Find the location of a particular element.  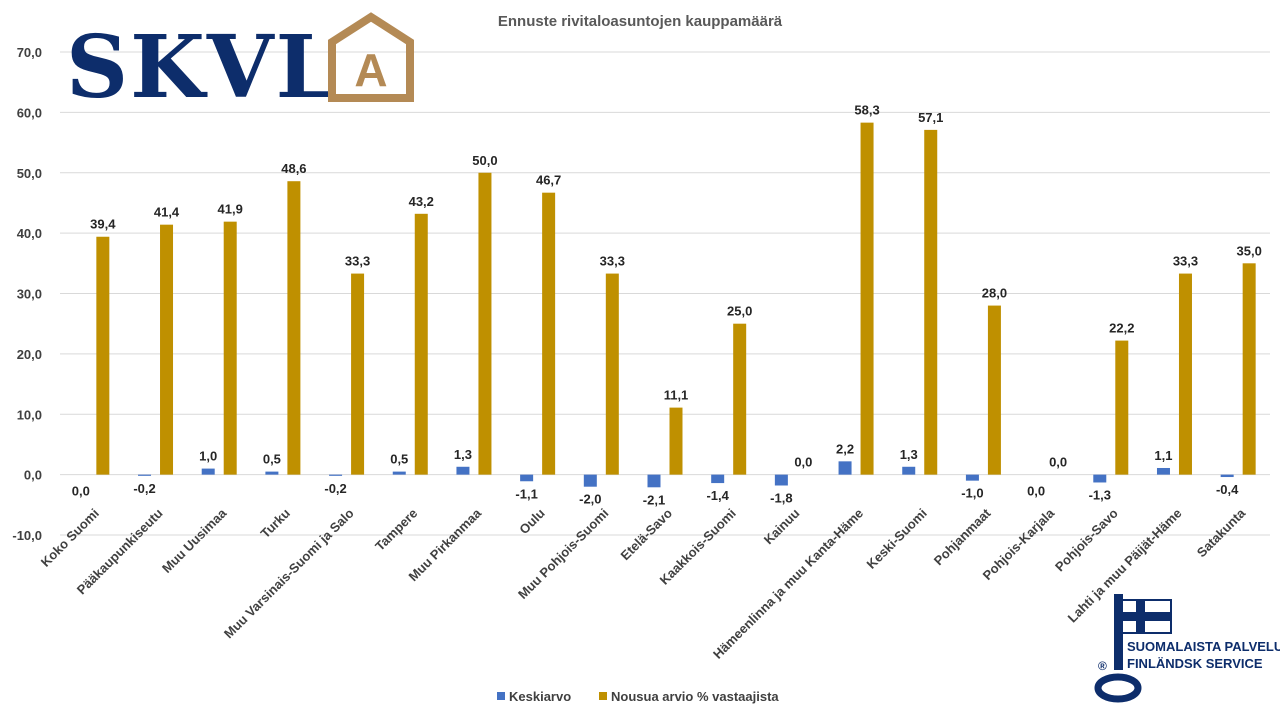

chart-title: Ennuste rivitaloasuntojen kauppamäärä is located at coordinates (640, 21).